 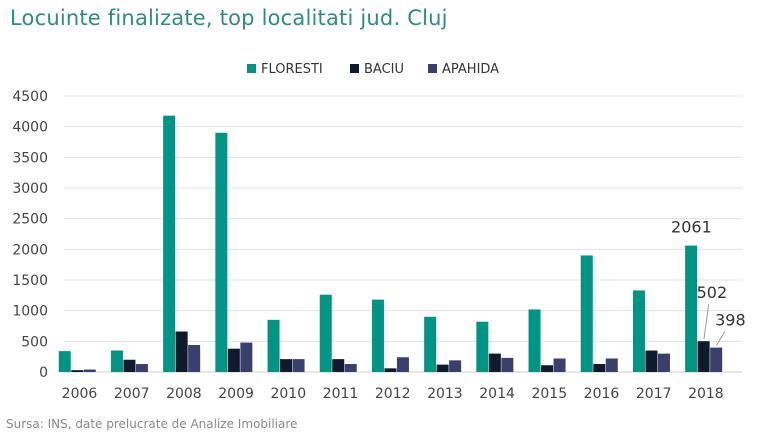 What do you see at coordinates (30, 189) in the screenshot?
I see `y-tick-label: 3000` at bounding box center [30, 189].